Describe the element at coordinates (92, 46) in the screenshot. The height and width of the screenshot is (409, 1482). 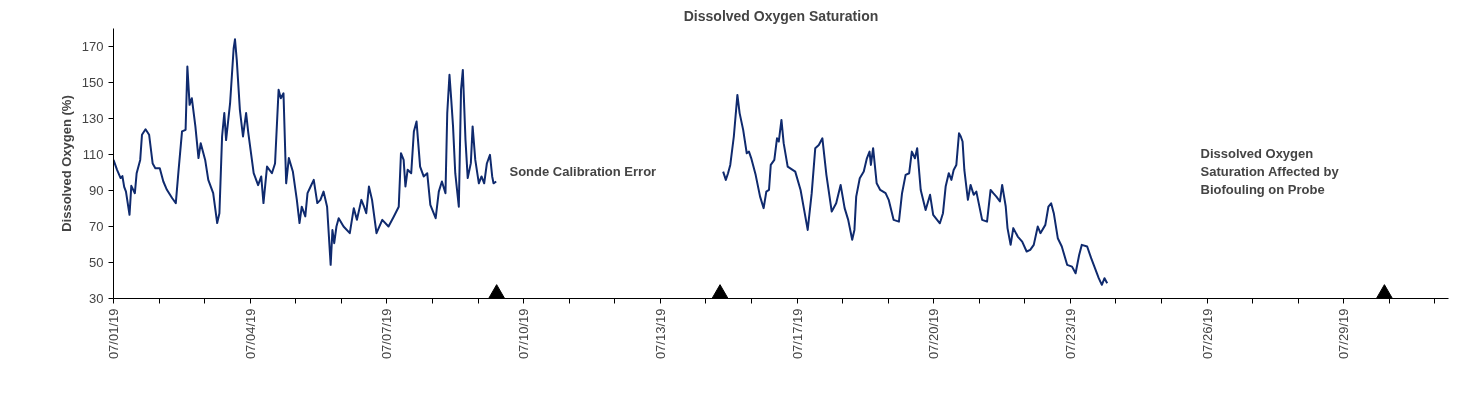
I see `y-tick-label: 170` at that location.